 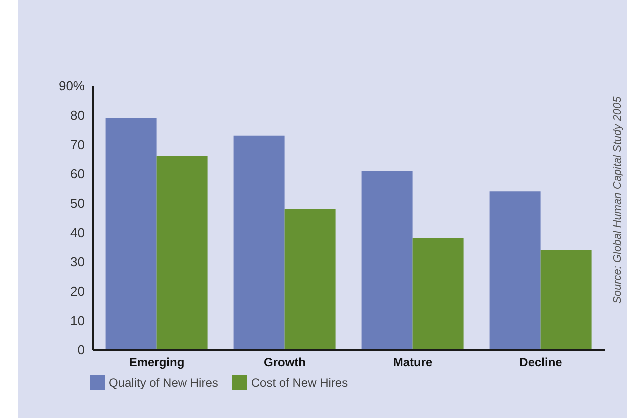 What do you see at coordinates (618, 200) in the screenshot?
I see `source-note: Source: Global Human Capital Study 2005` at bounding box center [618, 200].